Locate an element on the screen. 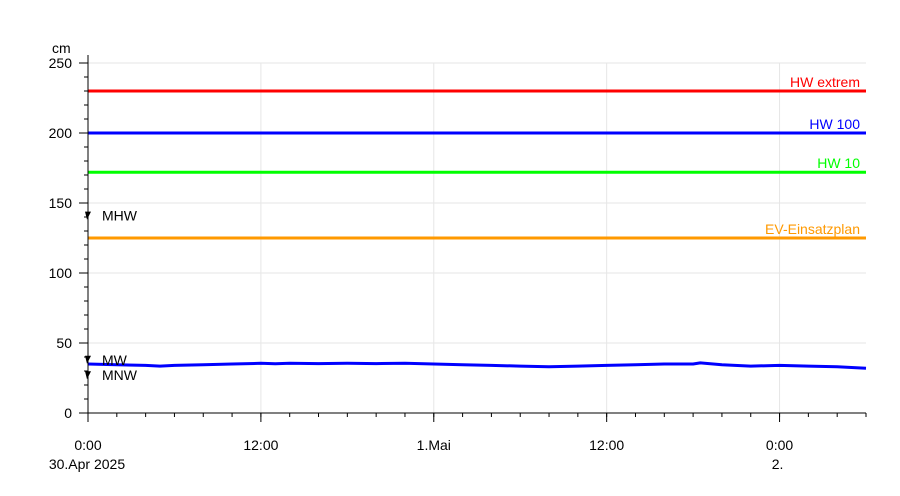 The image size is (900, 496). water-level-series-line is located at coordinates (477, 365).